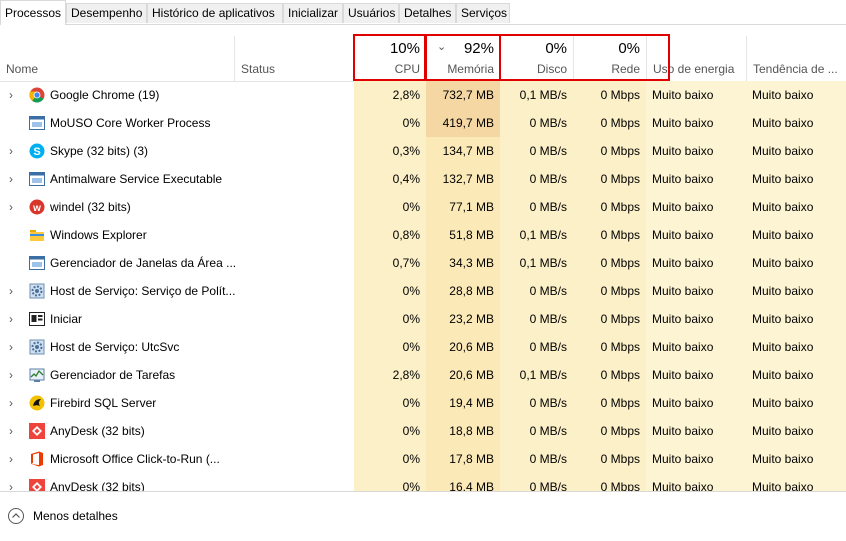  Describe the element at coordinates (463, 291) in the screenshot. I see `memory-cell: 28,8 MB` at that location.